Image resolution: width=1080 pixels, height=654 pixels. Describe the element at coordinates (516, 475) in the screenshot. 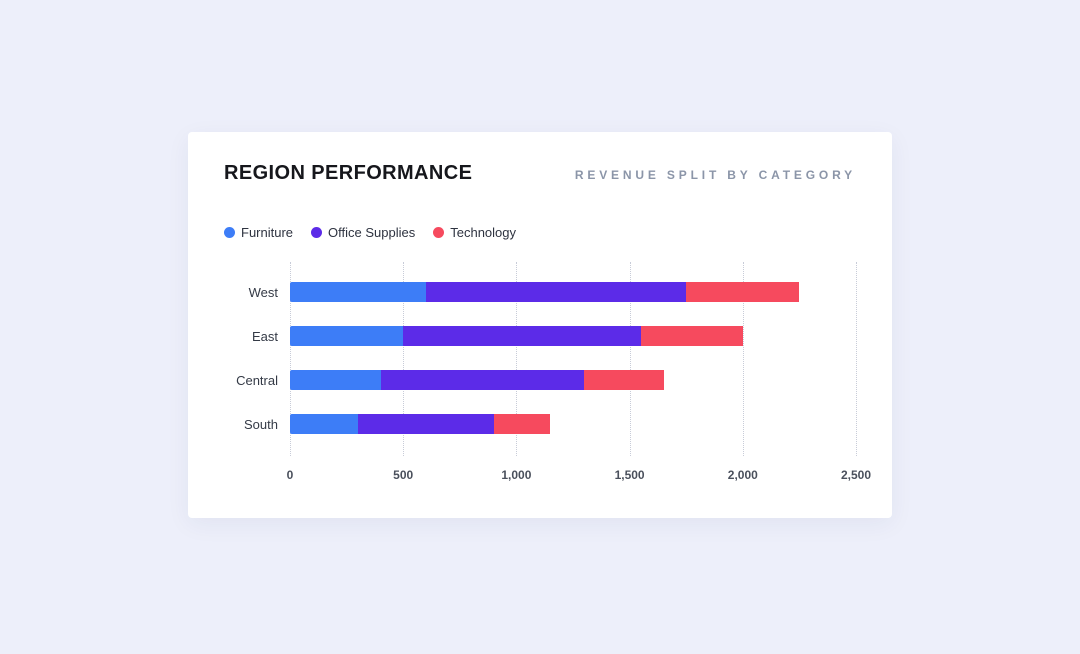

I see `x-tick-label: 1,000` at that location.